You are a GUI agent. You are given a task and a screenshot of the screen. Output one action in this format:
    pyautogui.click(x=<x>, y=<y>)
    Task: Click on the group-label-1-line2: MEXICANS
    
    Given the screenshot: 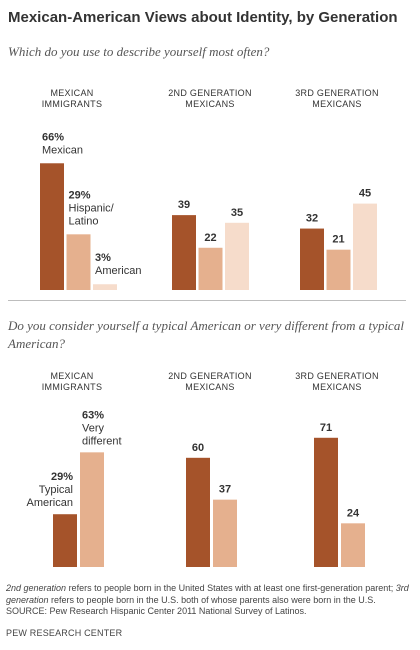 What is the action you would take?
    pyautogui.click(x=209, y=104)
    